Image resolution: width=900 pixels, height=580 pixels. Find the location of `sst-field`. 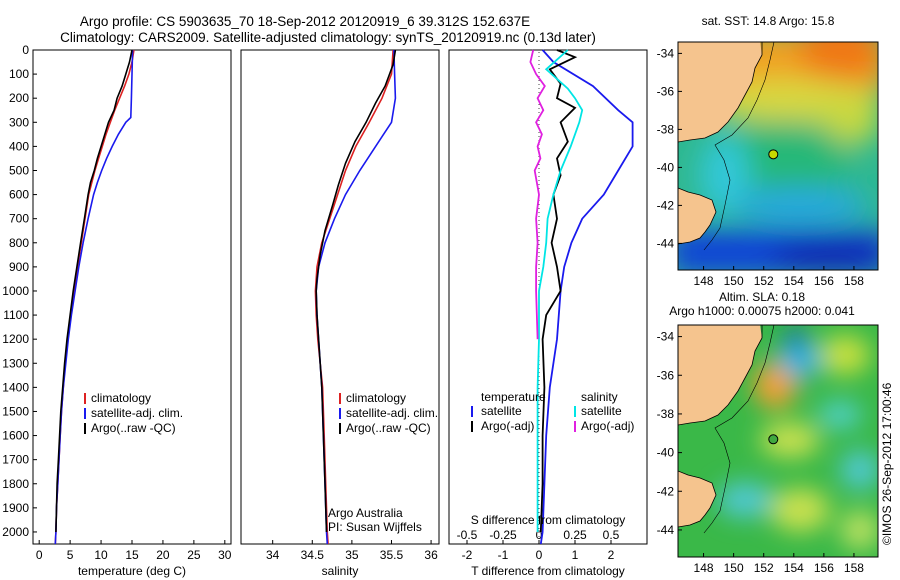

sst-field is located at coordinates (778, 156).